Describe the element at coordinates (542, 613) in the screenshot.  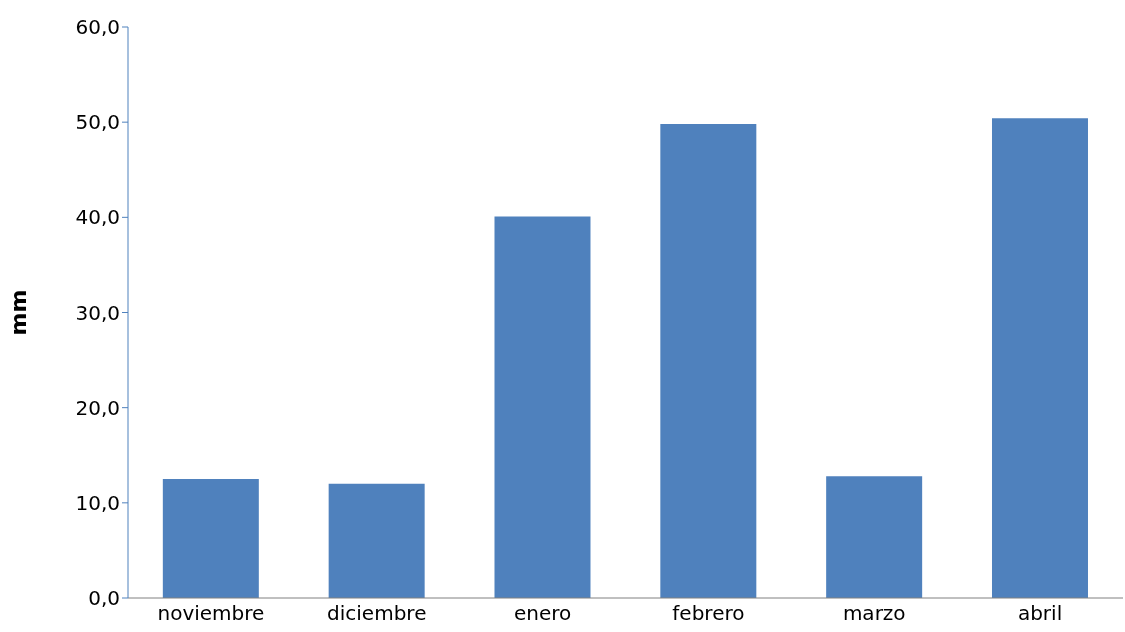
I see `x-tick-label: enero` at that location.